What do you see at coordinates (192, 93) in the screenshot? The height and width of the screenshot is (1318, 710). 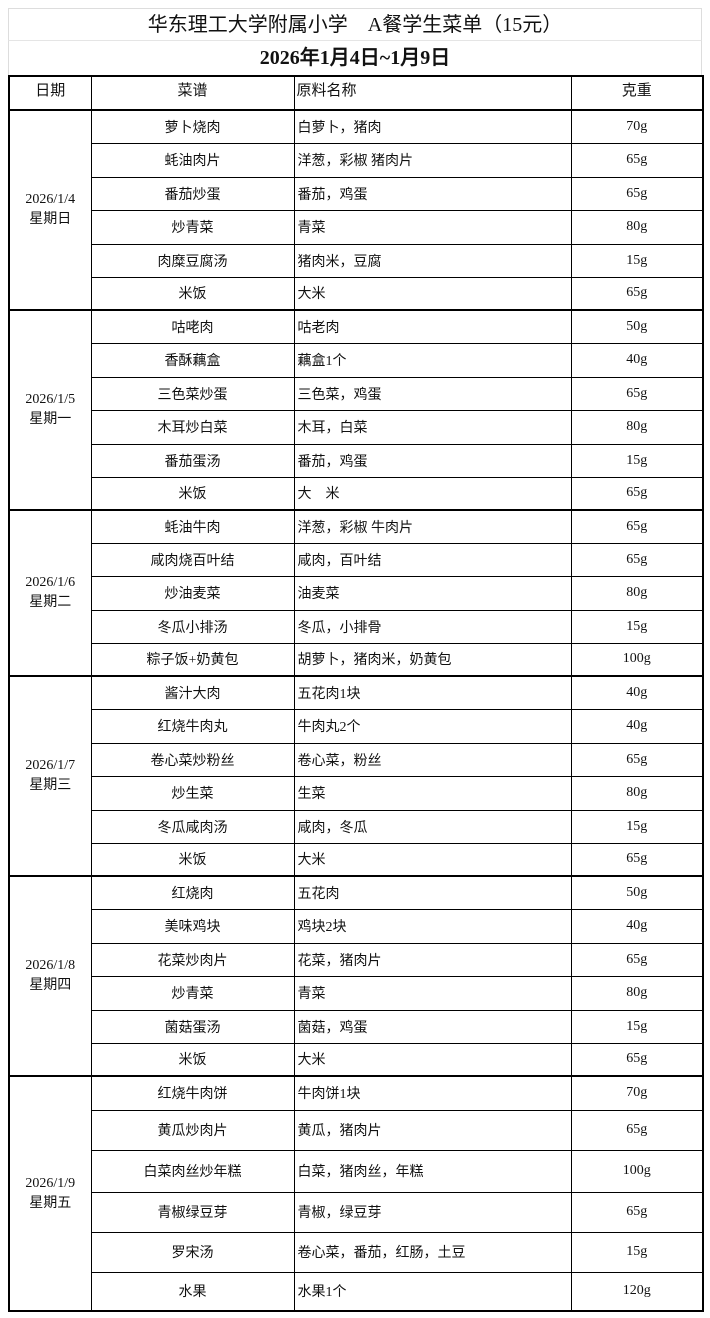 I see `header-dish: 菜谱` at bounding box center [192, 93].